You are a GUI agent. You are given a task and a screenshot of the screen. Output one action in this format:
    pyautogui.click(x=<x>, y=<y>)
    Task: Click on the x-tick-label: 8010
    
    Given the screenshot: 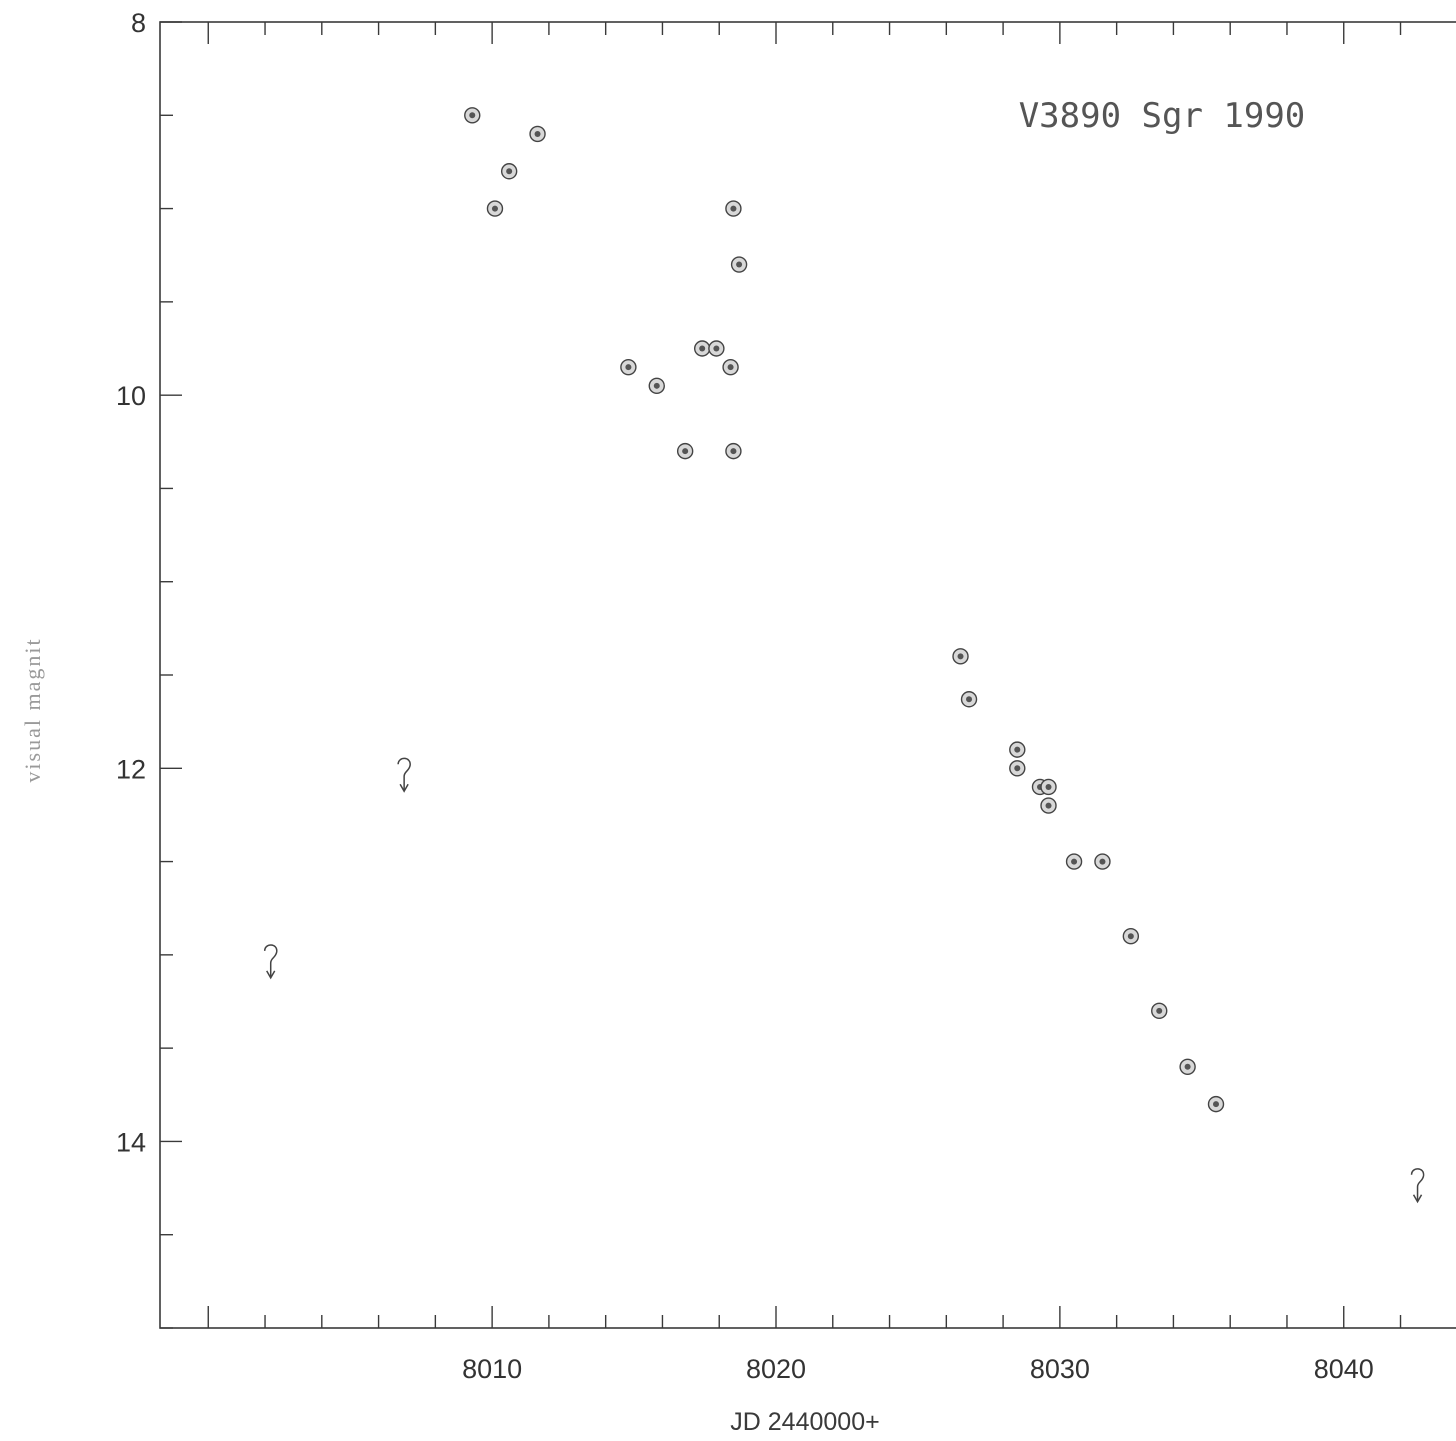 What is the action you would take?
    pyautogui.click(x=492, y=1369)
    